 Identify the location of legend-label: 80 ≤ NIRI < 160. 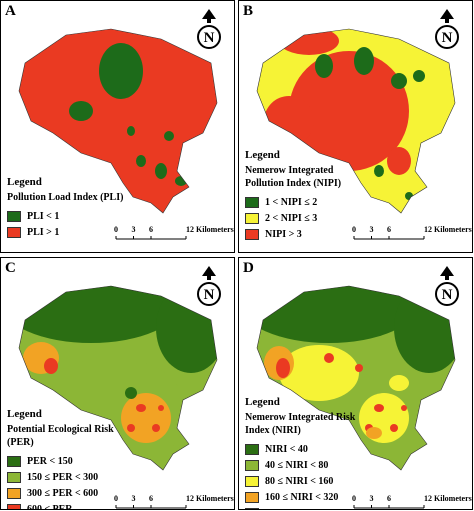
(299, 481).